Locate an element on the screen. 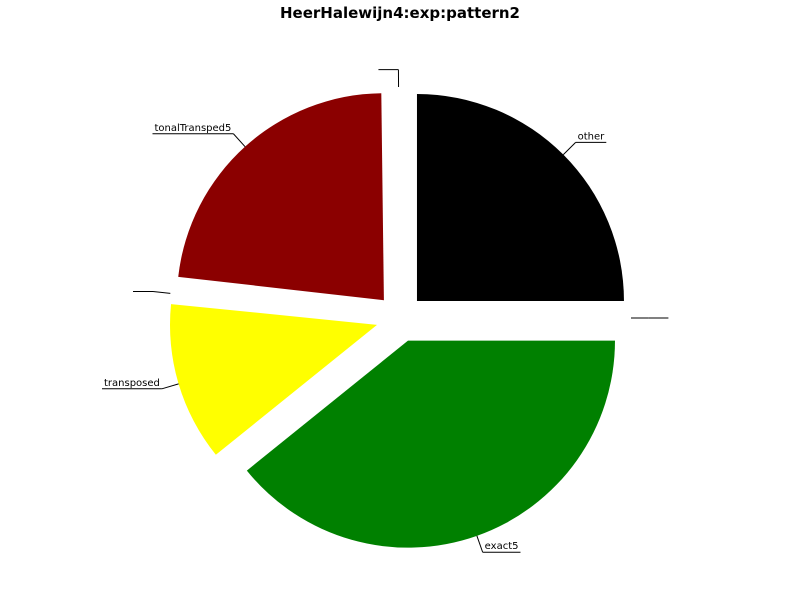 The height and width of the screenshot is (600, 800). leader-line-exact5 is located at coordinates (480, 544).